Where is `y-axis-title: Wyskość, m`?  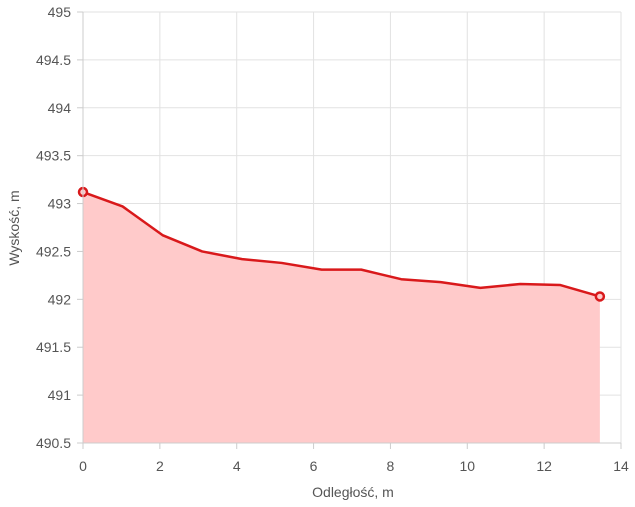
y-axis-title: Wyskość, m is located at coordinates (14, 227).